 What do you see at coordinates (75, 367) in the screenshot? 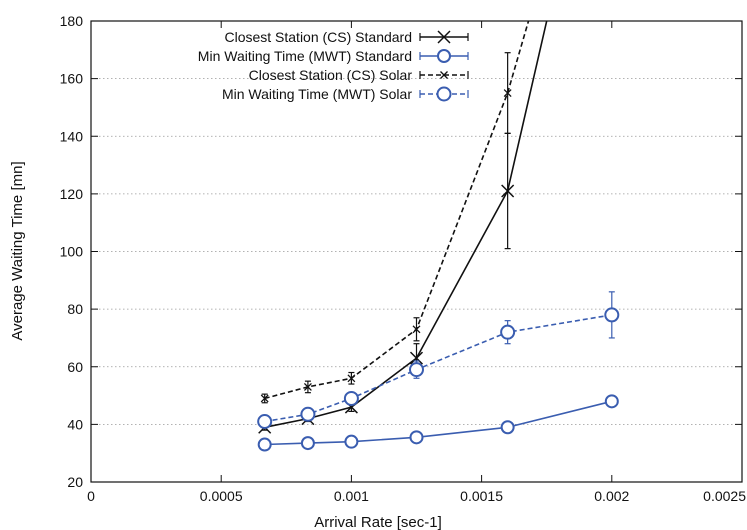
I see `y-tick-label: 60` at bounding box center [75, 367].